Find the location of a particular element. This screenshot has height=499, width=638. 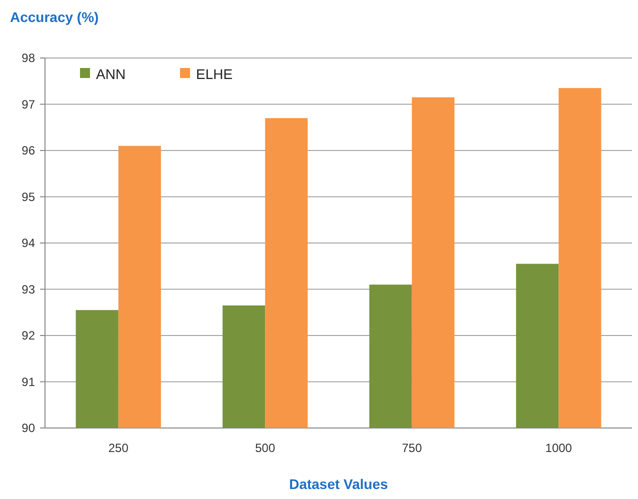

y-tick-label: 90 is located at coordinates (29, 428).